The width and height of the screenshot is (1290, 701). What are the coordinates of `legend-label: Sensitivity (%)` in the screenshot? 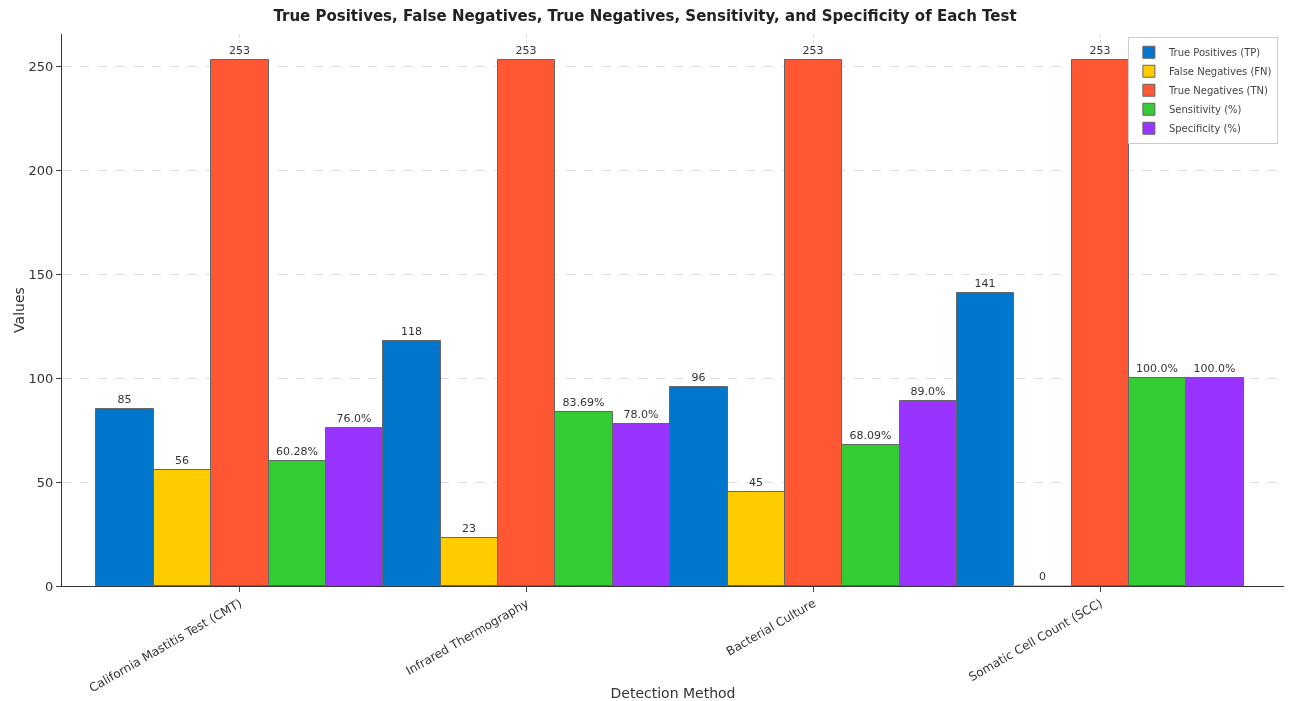 It's located at (1205, 110).